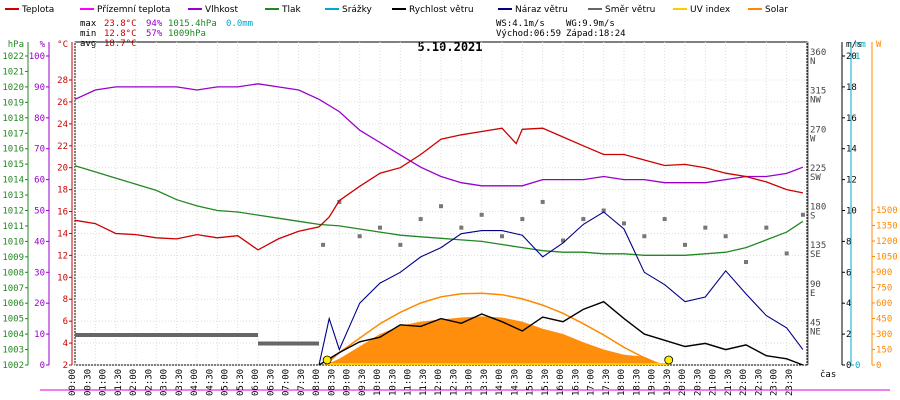 The height and width of the screenshot is (400, 900). What do you see at coordinates (165, 382) in the screenshot?
I see `x-tick-label: 03:00` at bounding box center [165, 382].